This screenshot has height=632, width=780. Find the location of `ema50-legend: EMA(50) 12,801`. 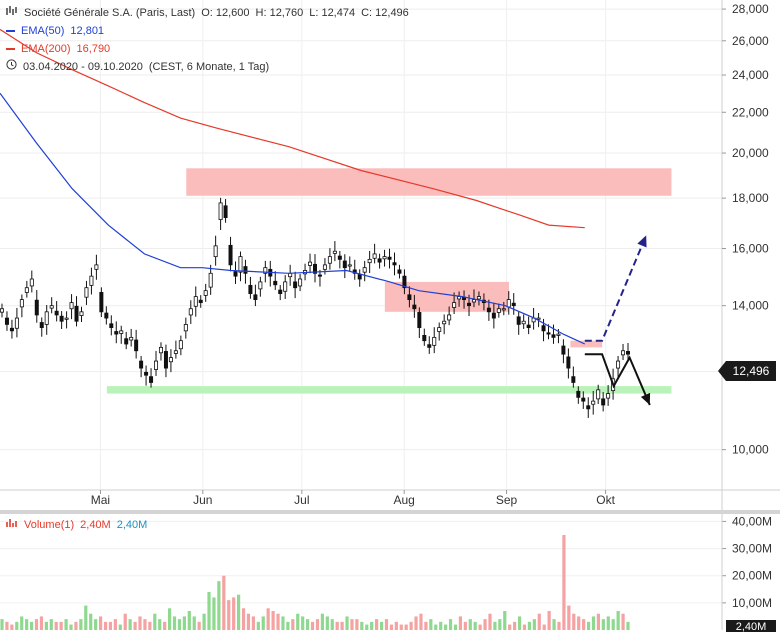

ema50-legend: EMA(50) 12,801 is located at coordinates (207, 31).